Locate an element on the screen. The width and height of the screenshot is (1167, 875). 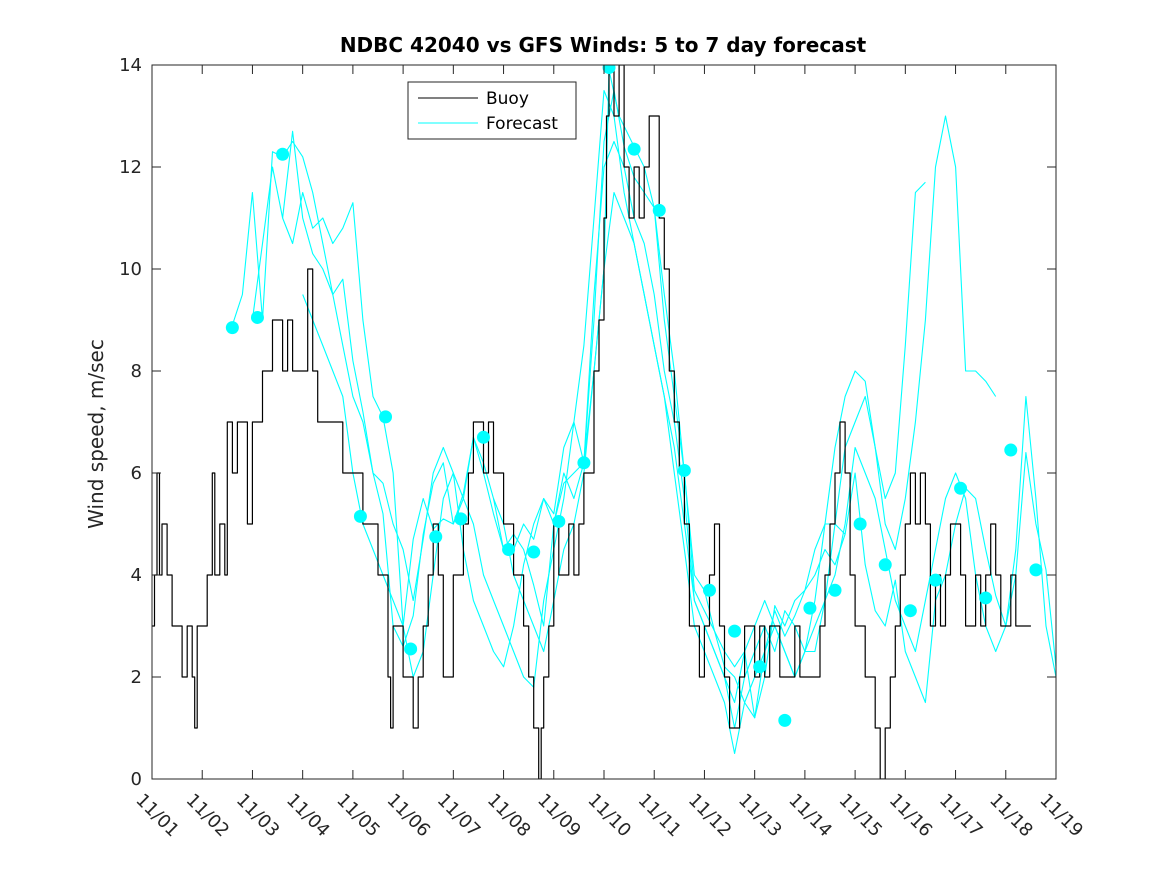
y-tick-label: 12 is located at coordinates (130, 167).